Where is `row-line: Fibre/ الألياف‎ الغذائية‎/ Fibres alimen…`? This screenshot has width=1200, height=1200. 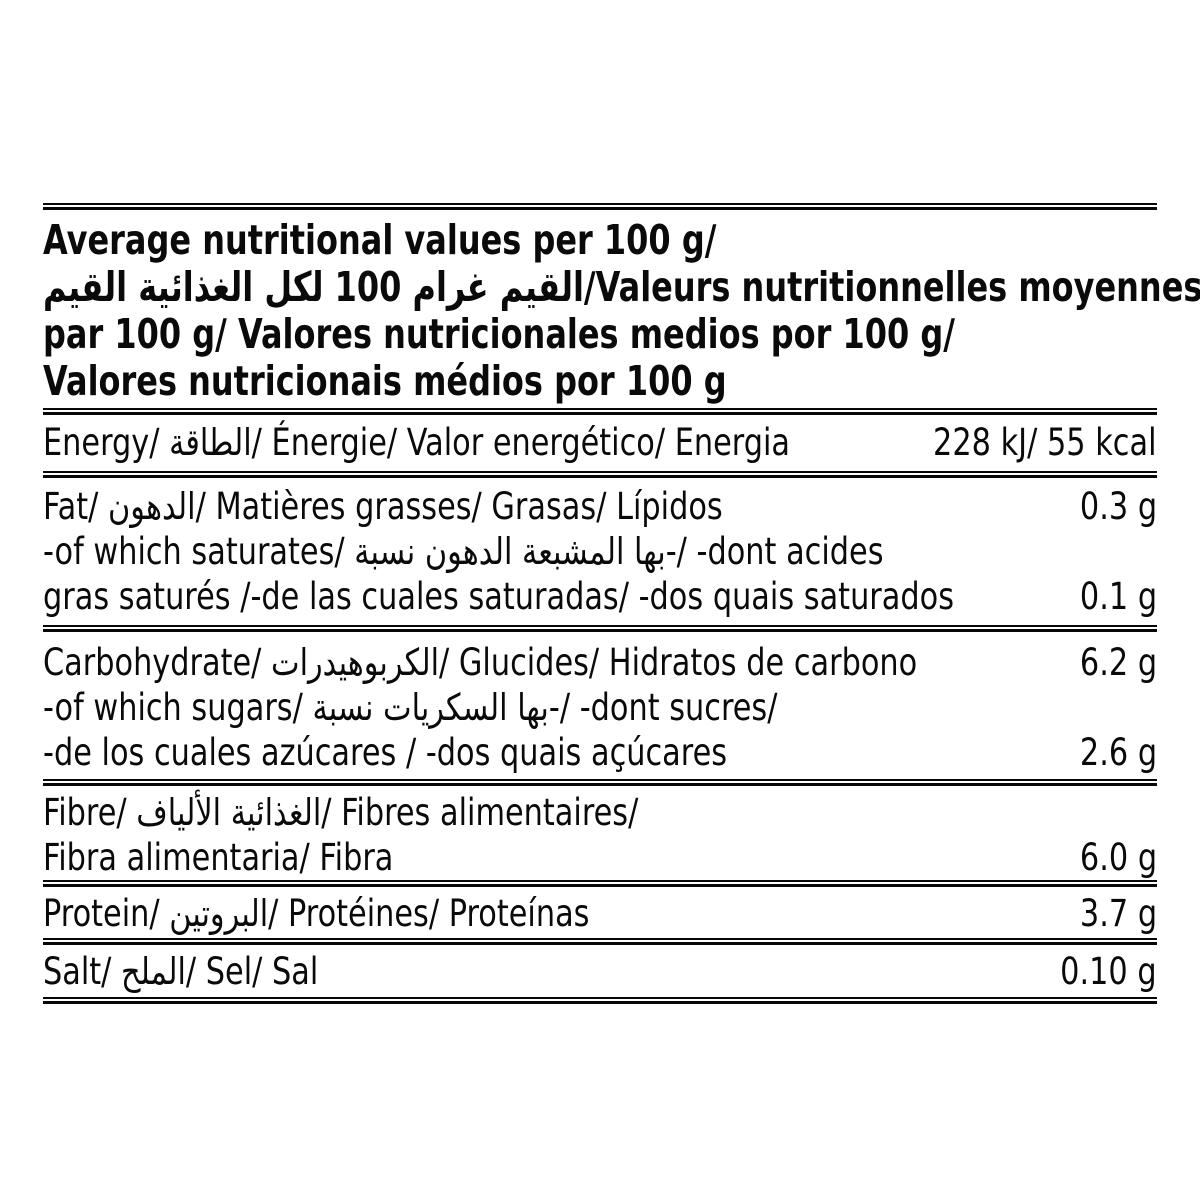
row-line: Fibre/ الألياف‎ الغذائية‎/ Fibres alimen… is located at coordinates (600, 812).